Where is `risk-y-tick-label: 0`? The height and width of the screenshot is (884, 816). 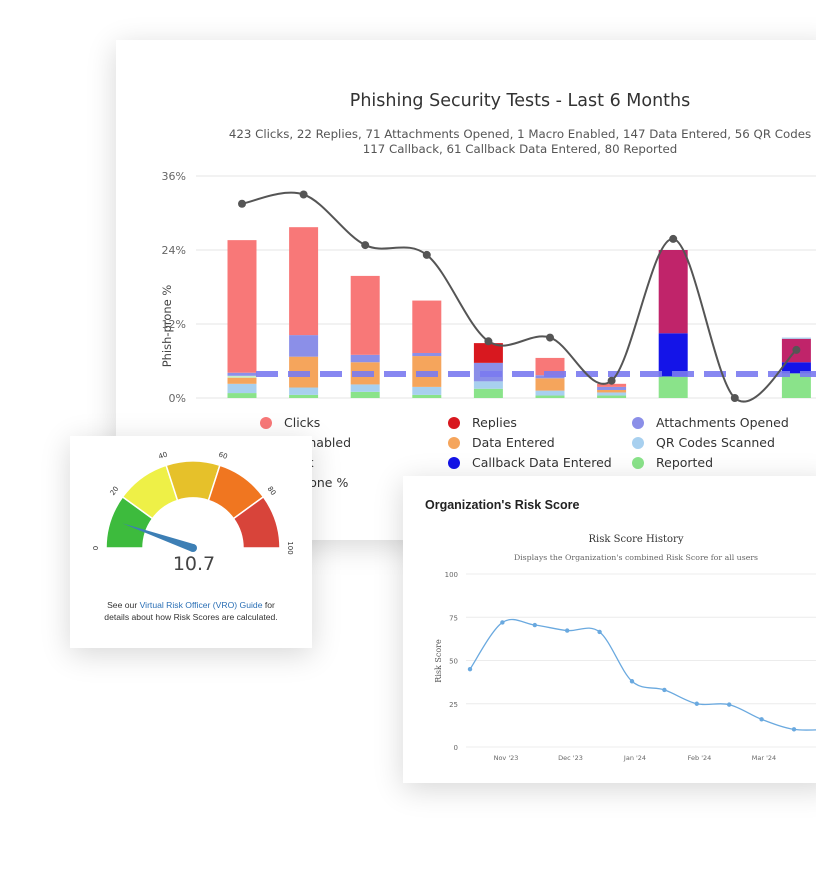
risk-y-tick-label: 0 is located at coordinates (456, 748).